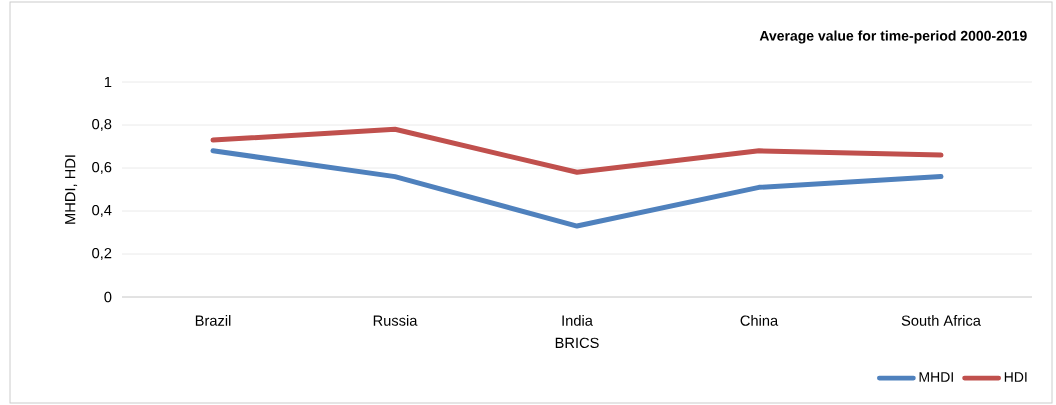 This screenshot has width=1056, height=405. Describe the element at coordinates (213, 320) in the screenshot. I see `x-tick-label: Brazil` at that location.